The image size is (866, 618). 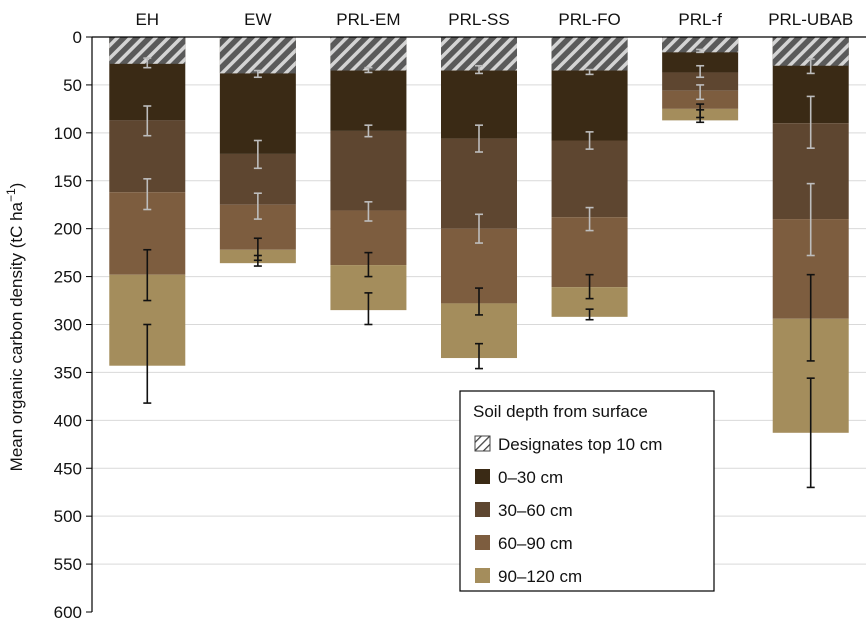 What do you see at coordinates (535, 510) in the screenshot?
I see `legend-label: 30–60 cm` at bounding box center [535, 510].